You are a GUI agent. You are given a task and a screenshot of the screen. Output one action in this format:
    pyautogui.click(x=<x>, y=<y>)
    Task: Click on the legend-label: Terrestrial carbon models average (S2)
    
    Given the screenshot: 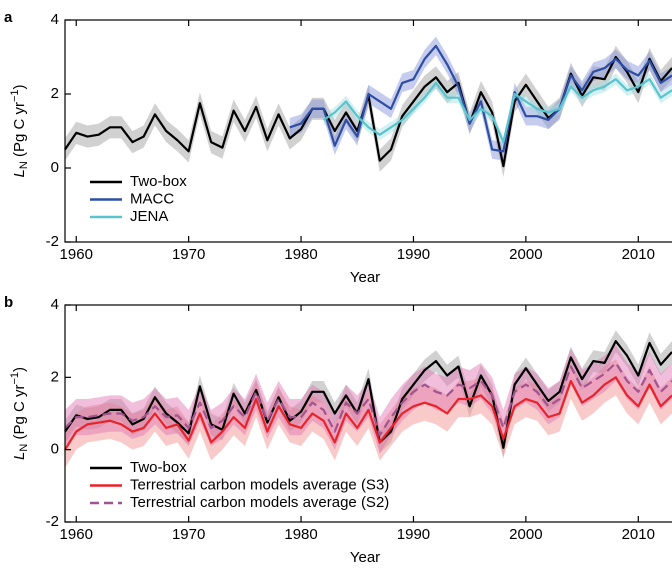 What is the action you would take?
    pyautogui.click(x=259, y=502)
    